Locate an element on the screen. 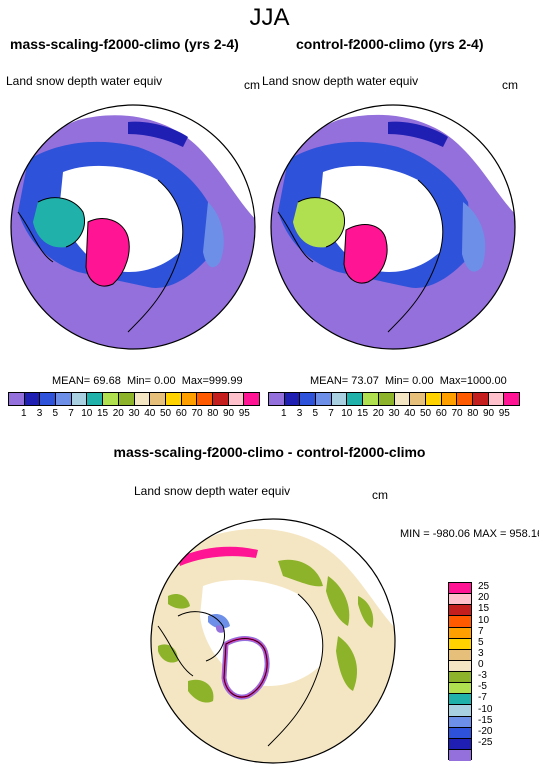  right-max-value: 1000.00 is located at coordinates (486, 381).